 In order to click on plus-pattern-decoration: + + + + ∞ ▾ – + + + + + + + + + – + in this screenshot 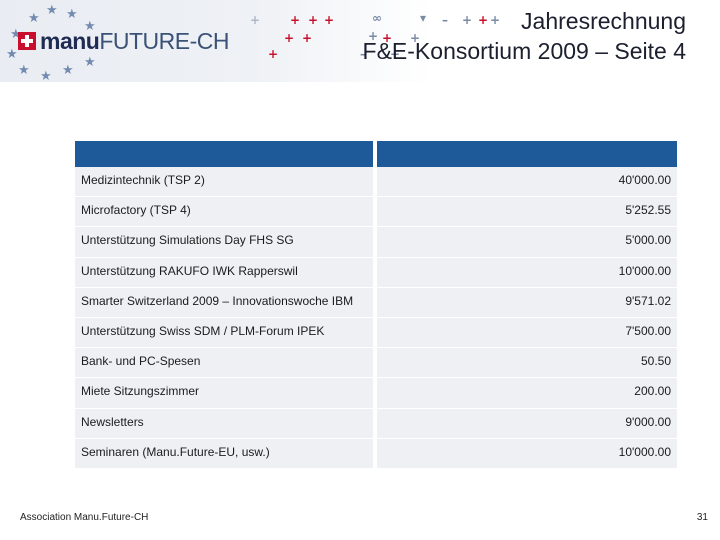, I will do `click(375, 36)`.